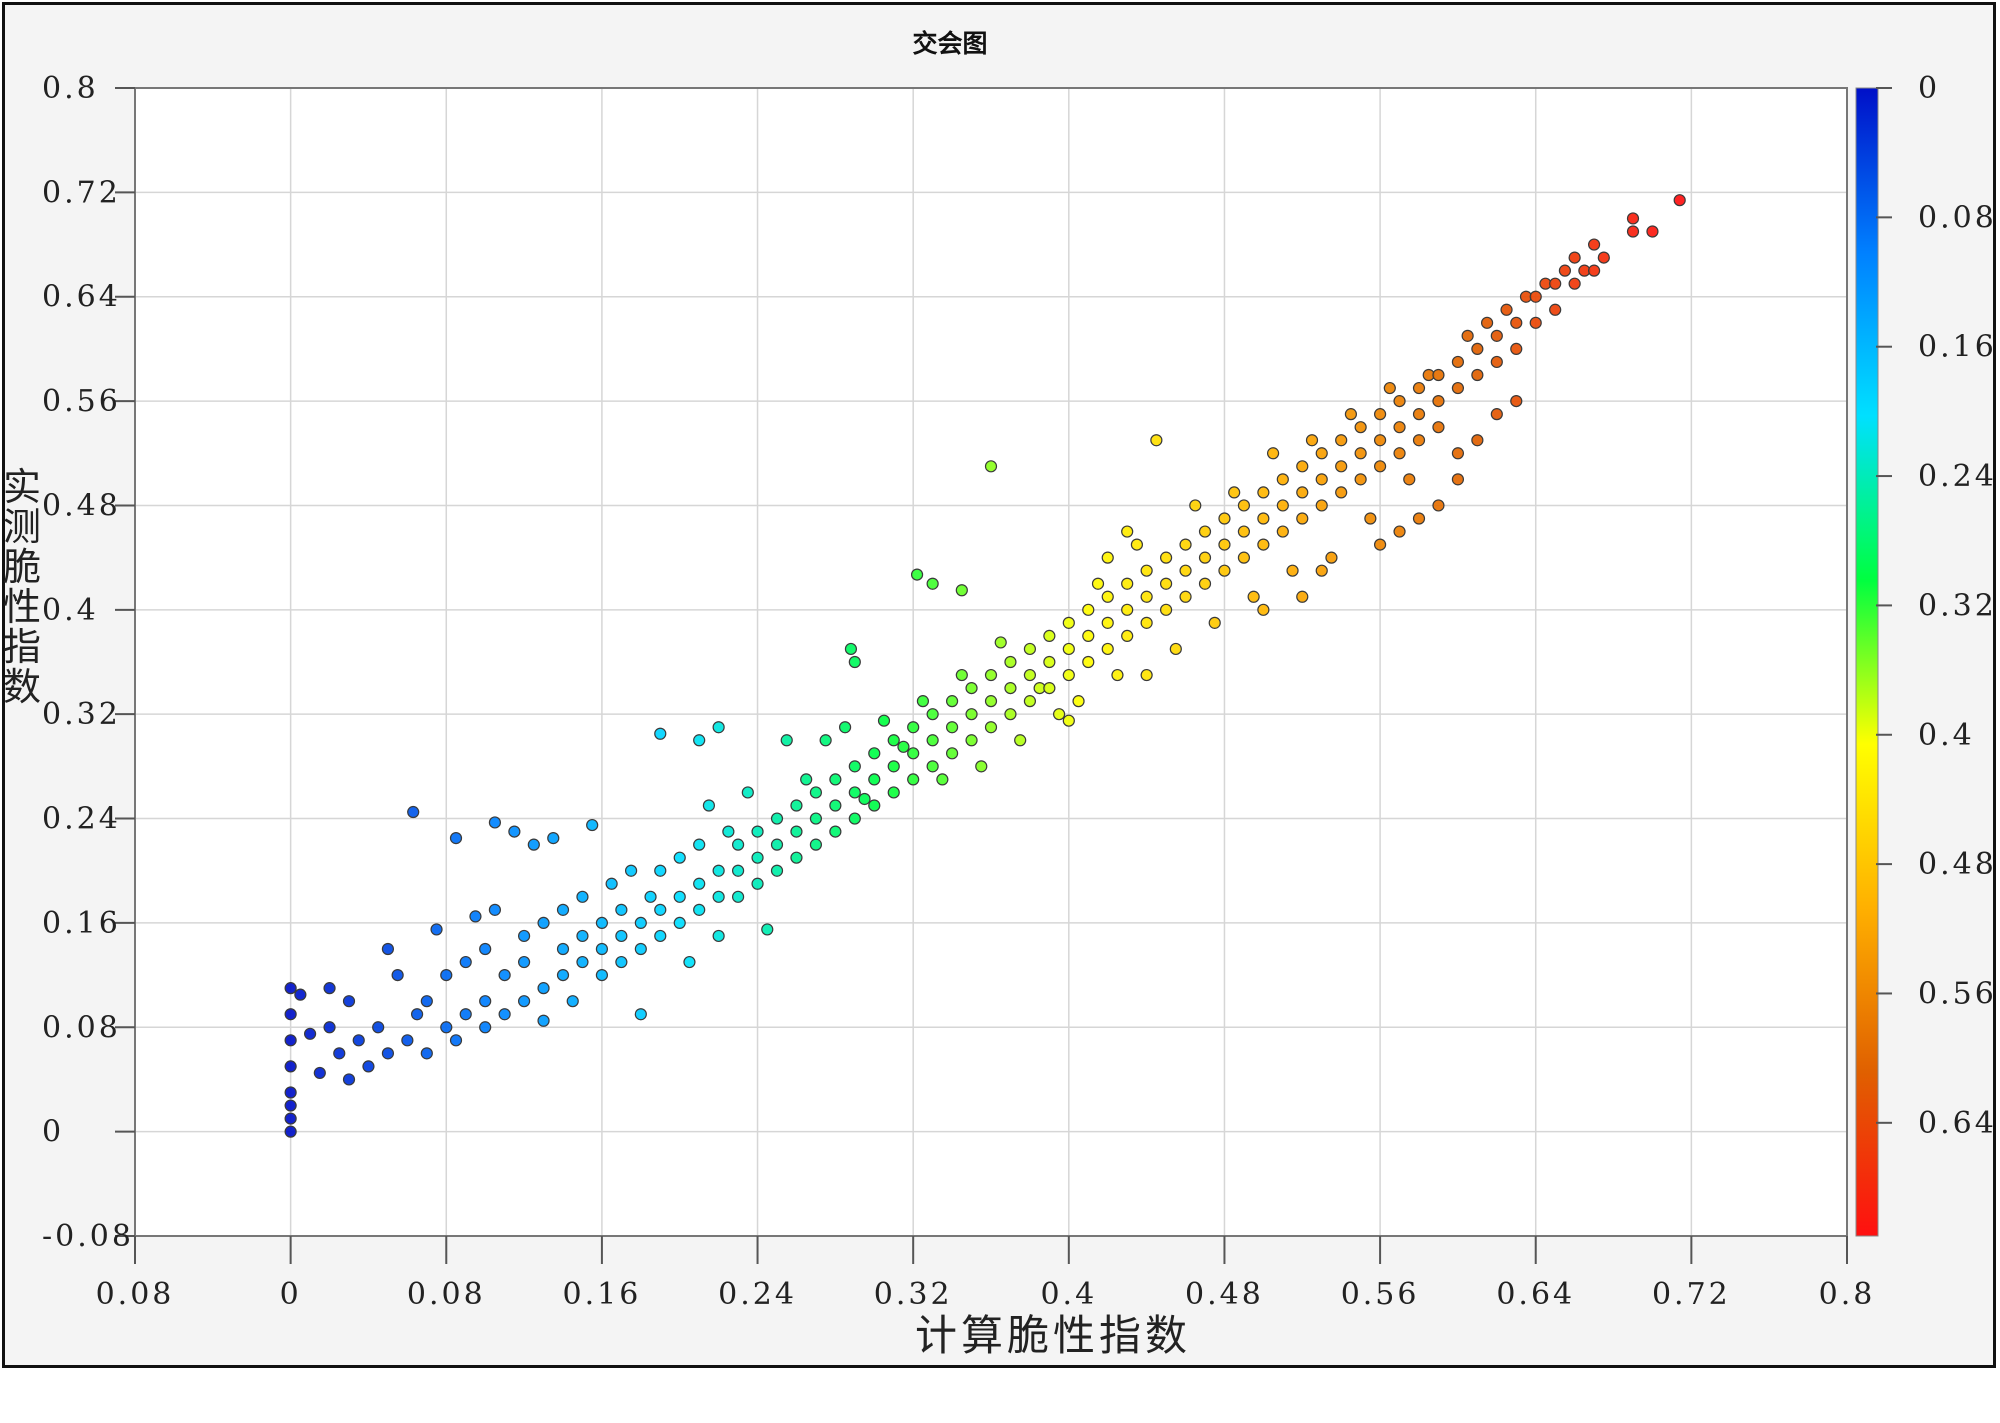  Describe the element at coordinates (1224, 1294) in the screenshot. I see `x-tick-label: 0.48` at that location.